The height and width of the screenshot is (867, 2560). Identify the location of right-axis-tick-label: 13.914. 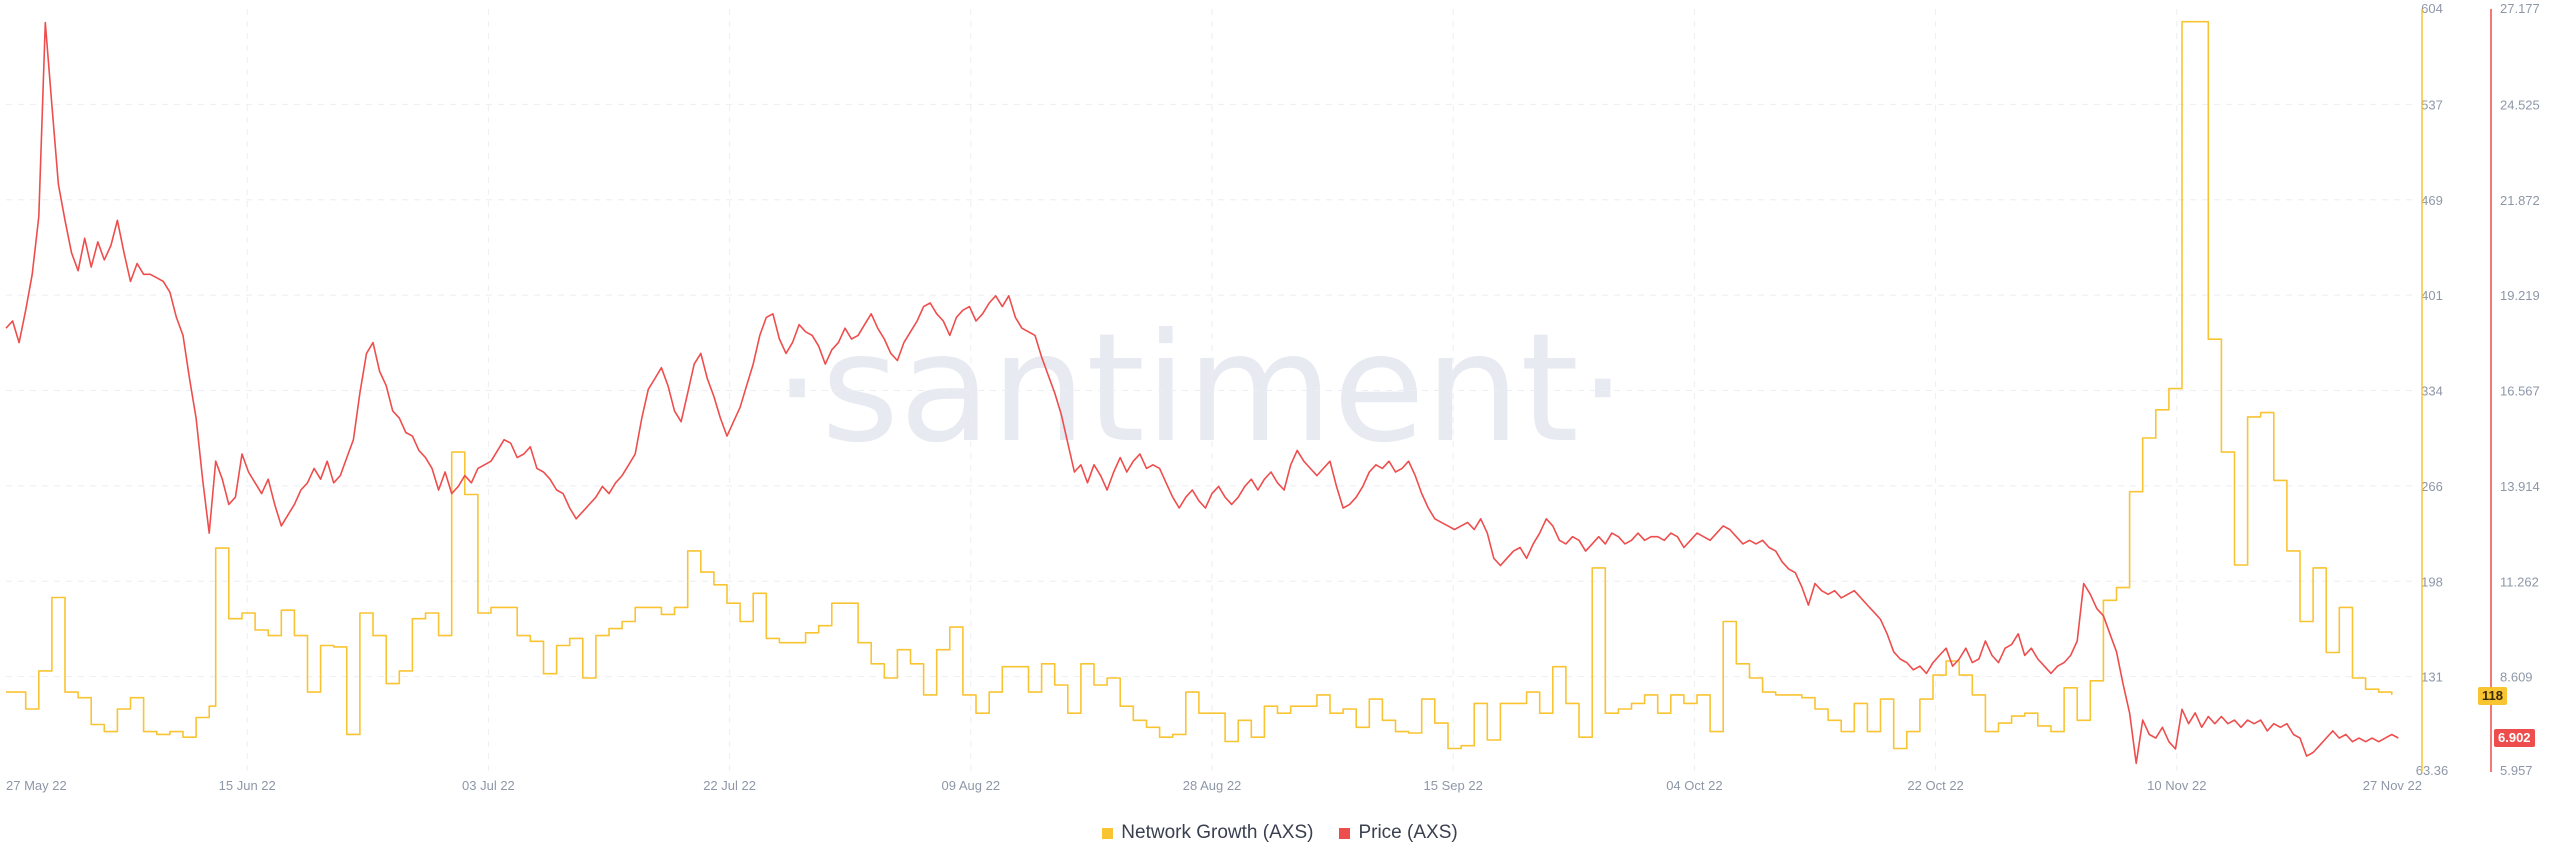
(2520, 486).